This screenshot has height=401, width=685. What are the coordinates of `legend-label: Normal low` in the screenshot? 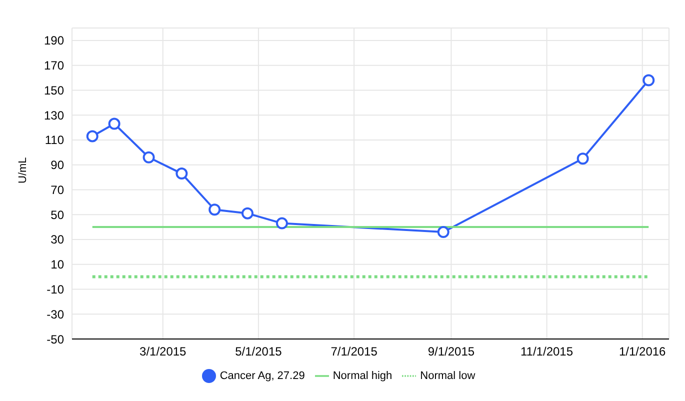 It's located at (448, 376).